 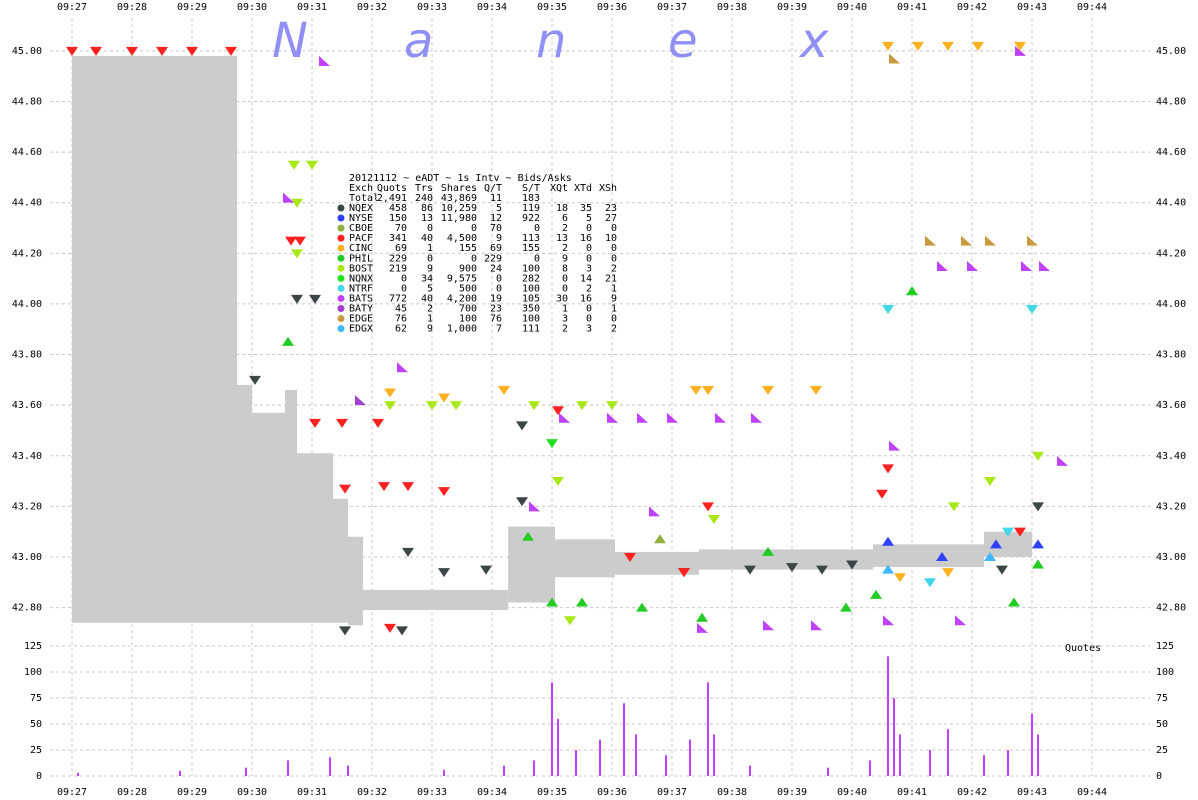 What do you see at coordinates (813, 41) in the screenshot?
I see `watermark: x` at bounding box center [813, 41].